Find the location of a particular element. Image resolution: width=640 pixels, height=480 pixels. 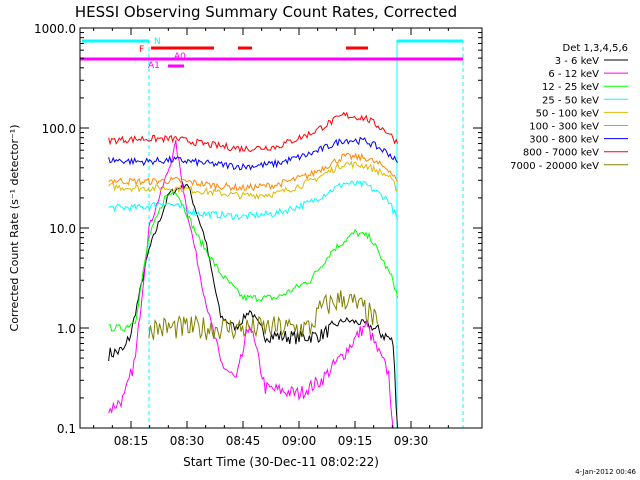

legend-label: 100 - 300 keV is located at coordinates (564, 127).